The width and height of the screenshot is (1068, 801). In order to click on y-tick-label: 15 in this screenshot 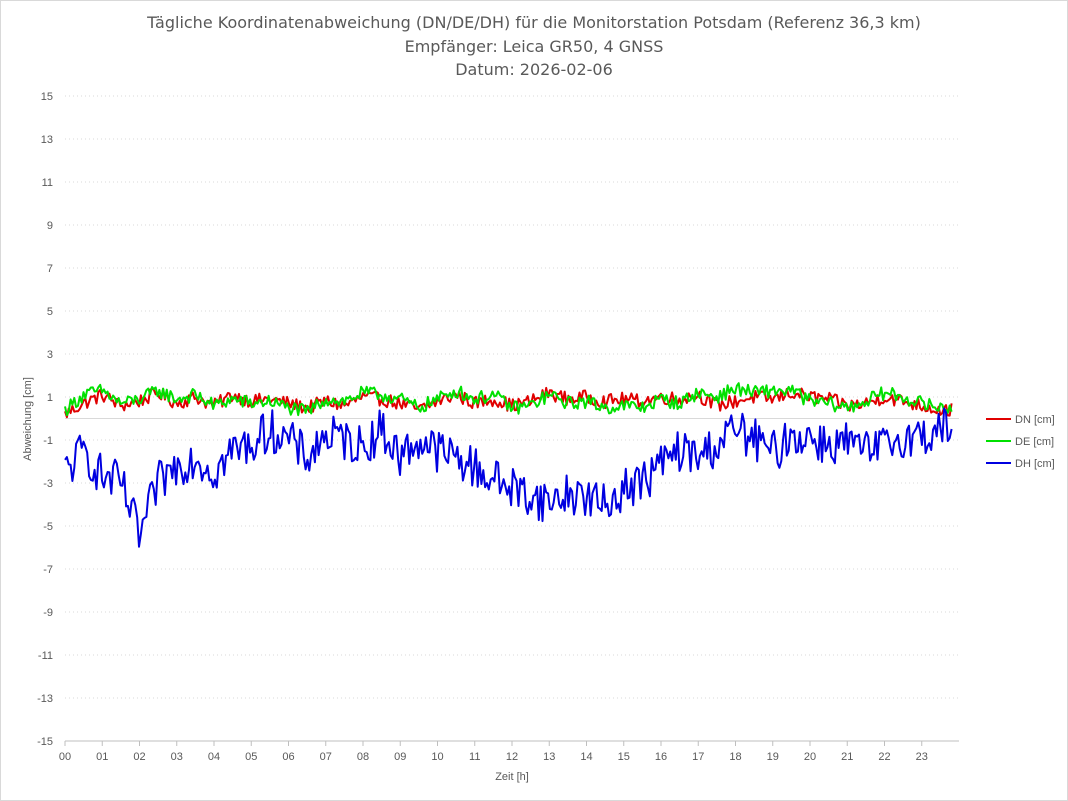, I will do `click(47, 97)`.